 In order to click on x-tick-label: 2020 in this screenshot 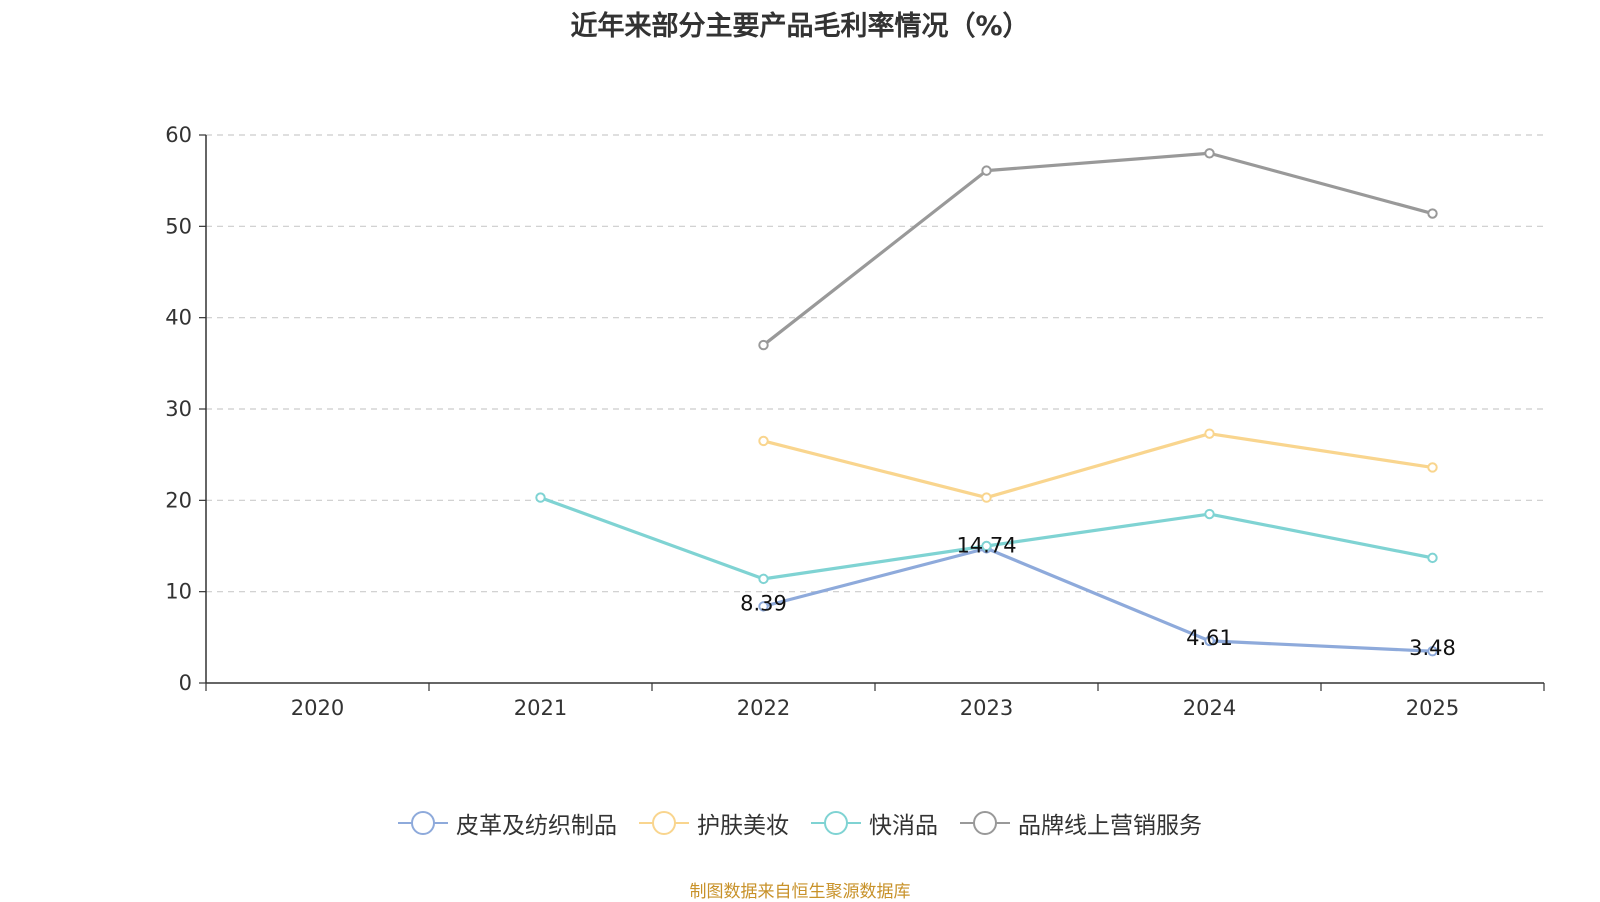, I will do `click(317, 708)`.